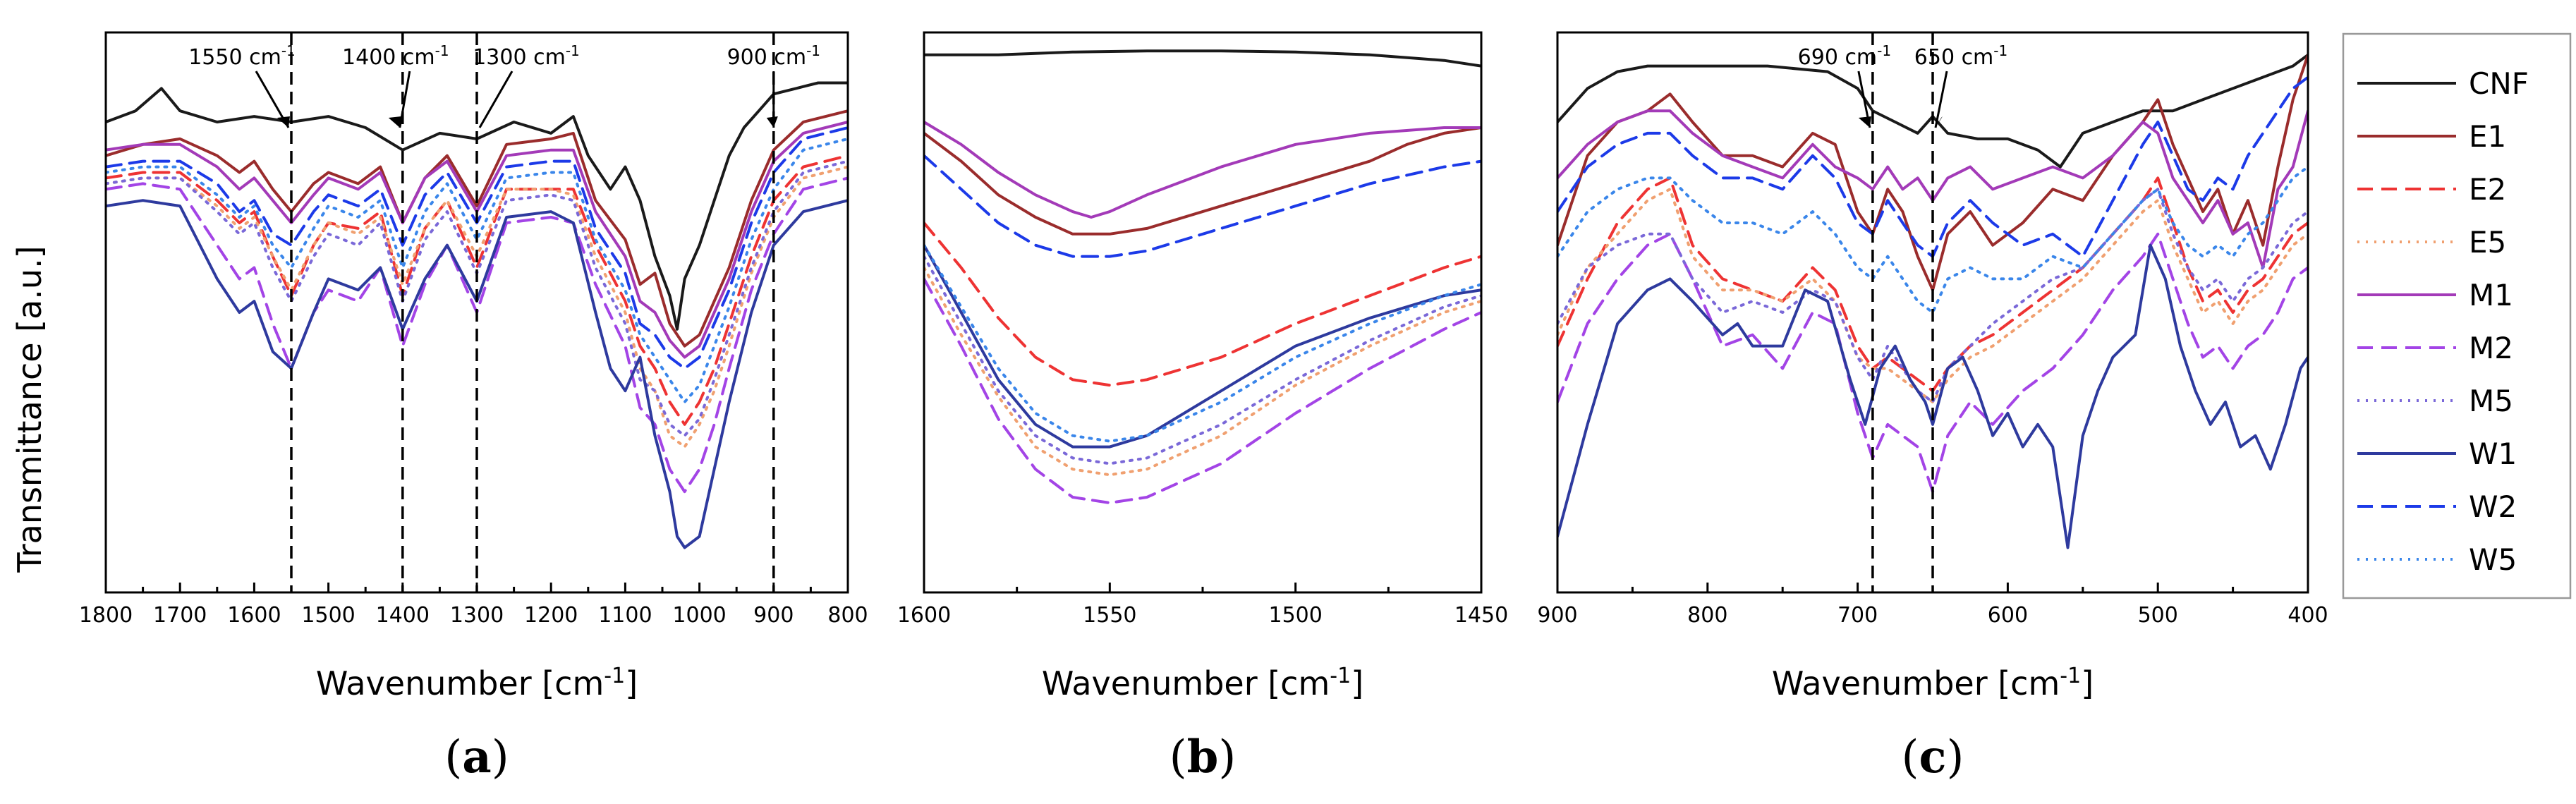 Image resolution: width=2576 pixels, height=804 pixels. Describe the element at coordinates (403, 615) in the screenshot. I see `x-tick-label: 1400` at that location.